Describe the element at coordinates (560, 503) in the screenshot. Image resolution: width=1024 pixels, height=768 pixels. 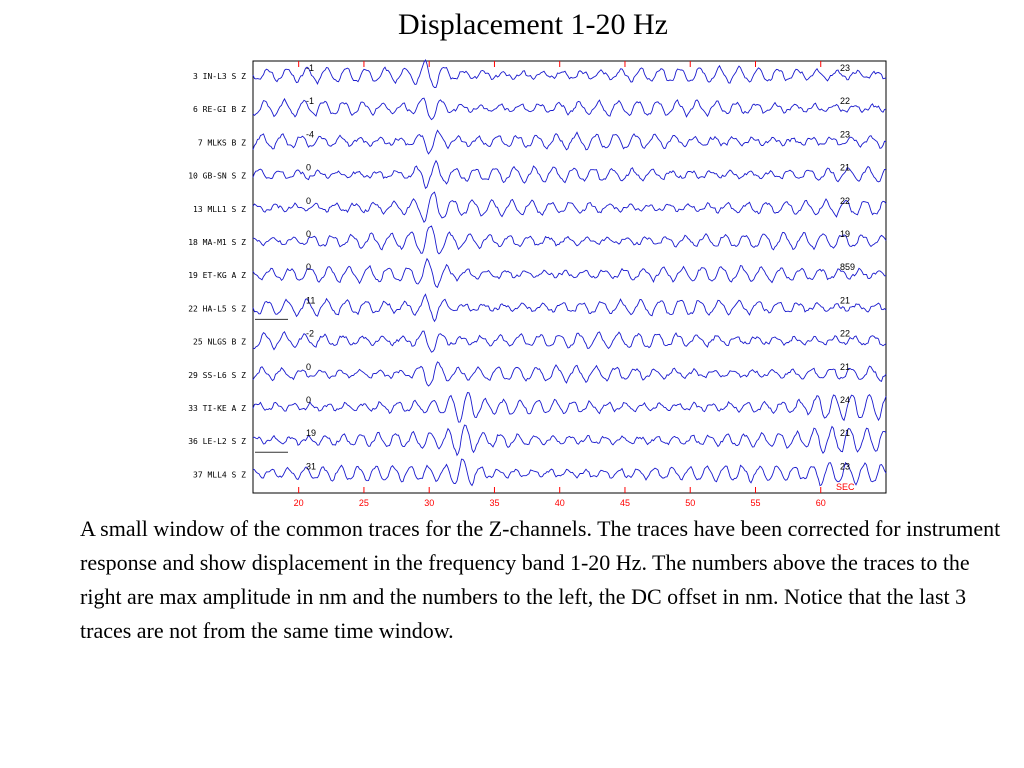
I see `x-tick-label: 40` at that location.